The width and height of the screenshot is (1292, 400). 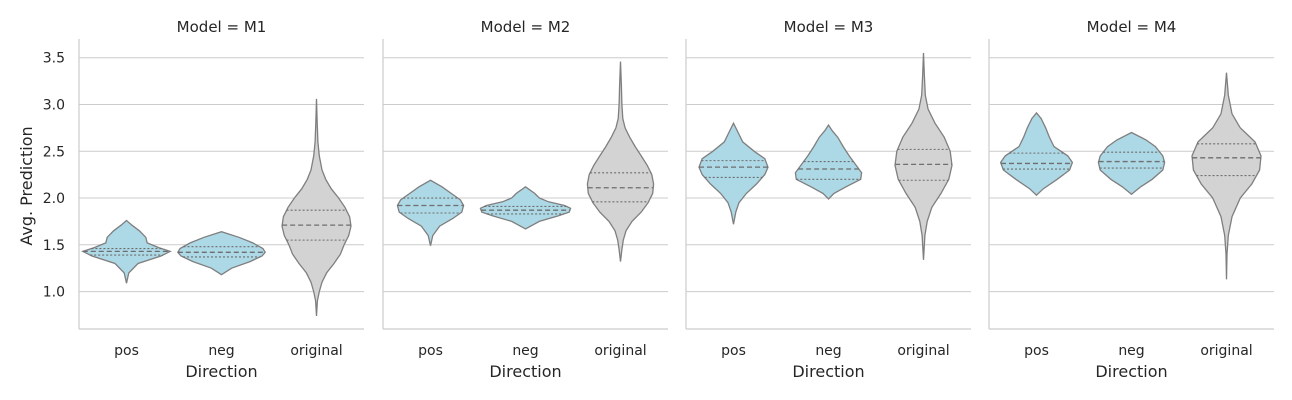 What do you see at coordinates (54, 152) in the screenshot?
I see `y-tick-label: 2.5` at bounding box center [54, 152].